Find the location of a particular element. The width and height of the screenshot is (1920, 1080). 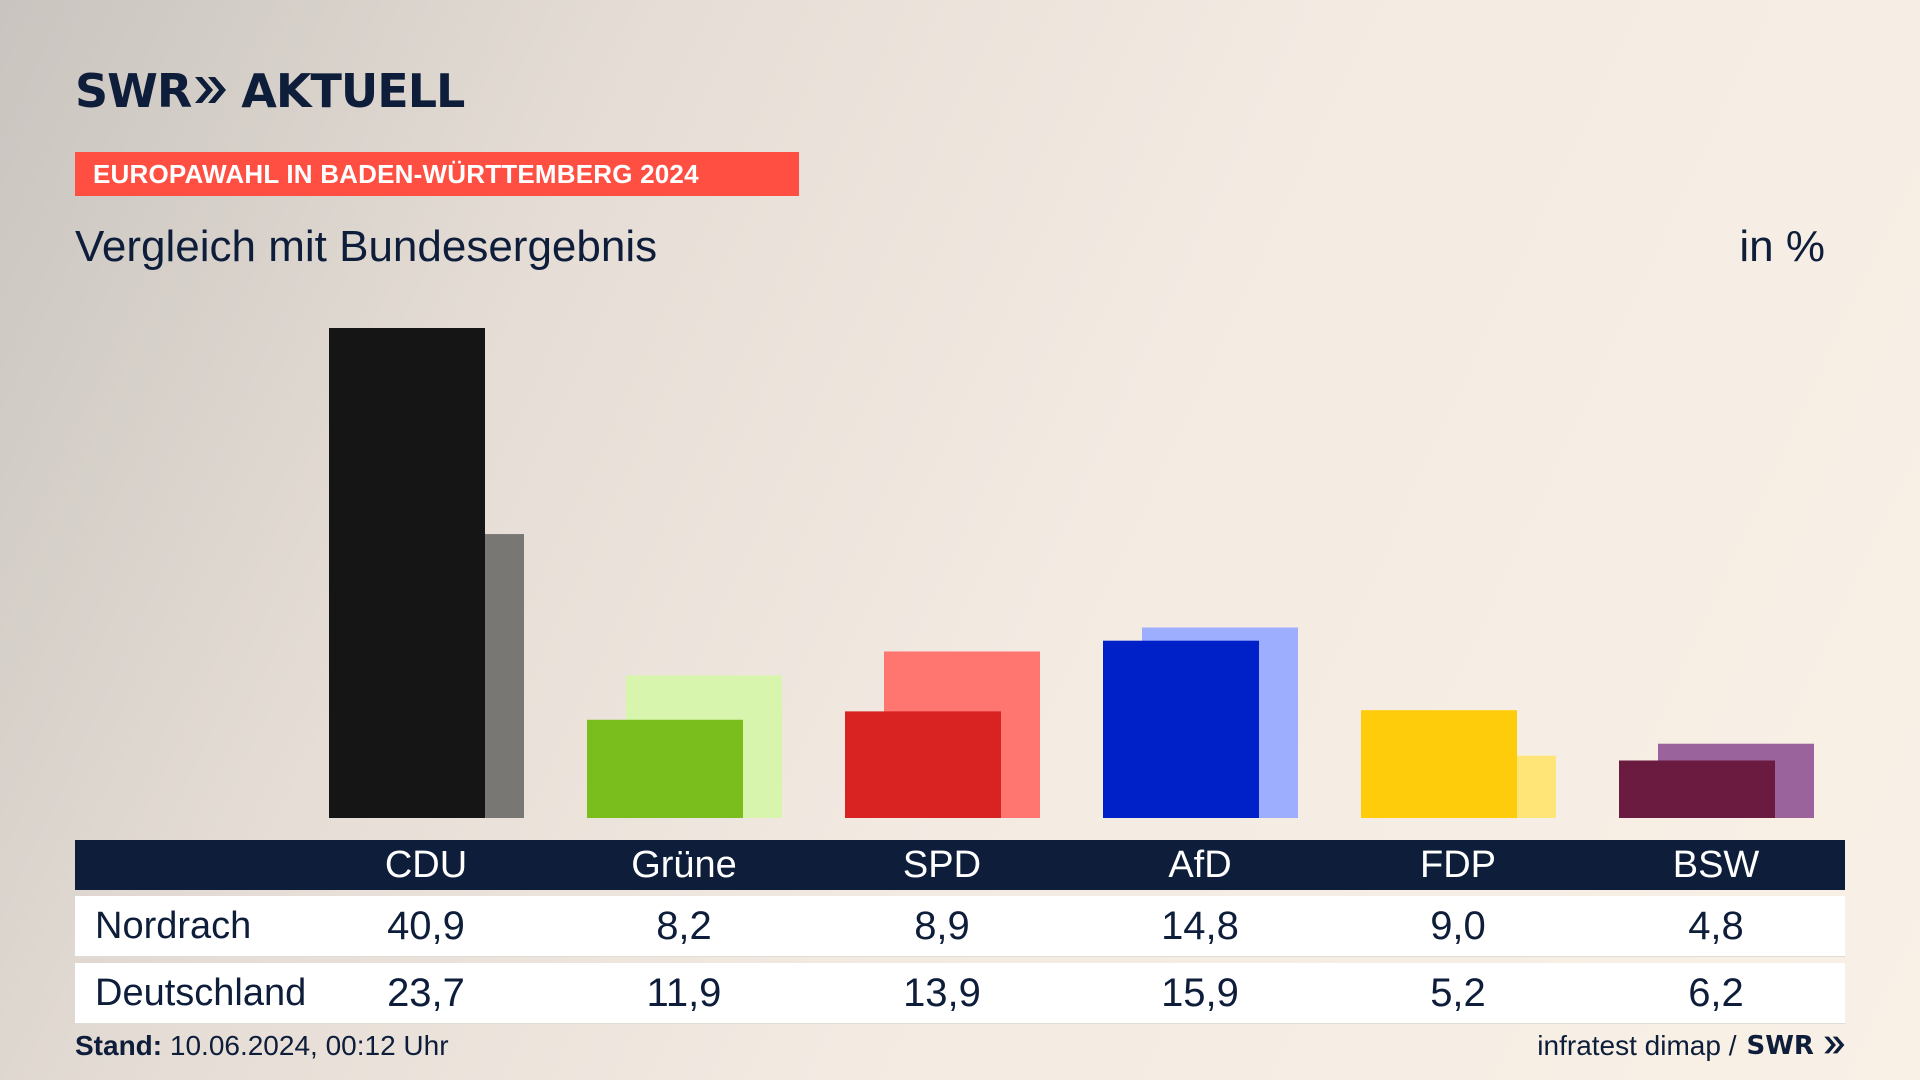

table-cell: 5,2 is located at coordinates (1458, 993).